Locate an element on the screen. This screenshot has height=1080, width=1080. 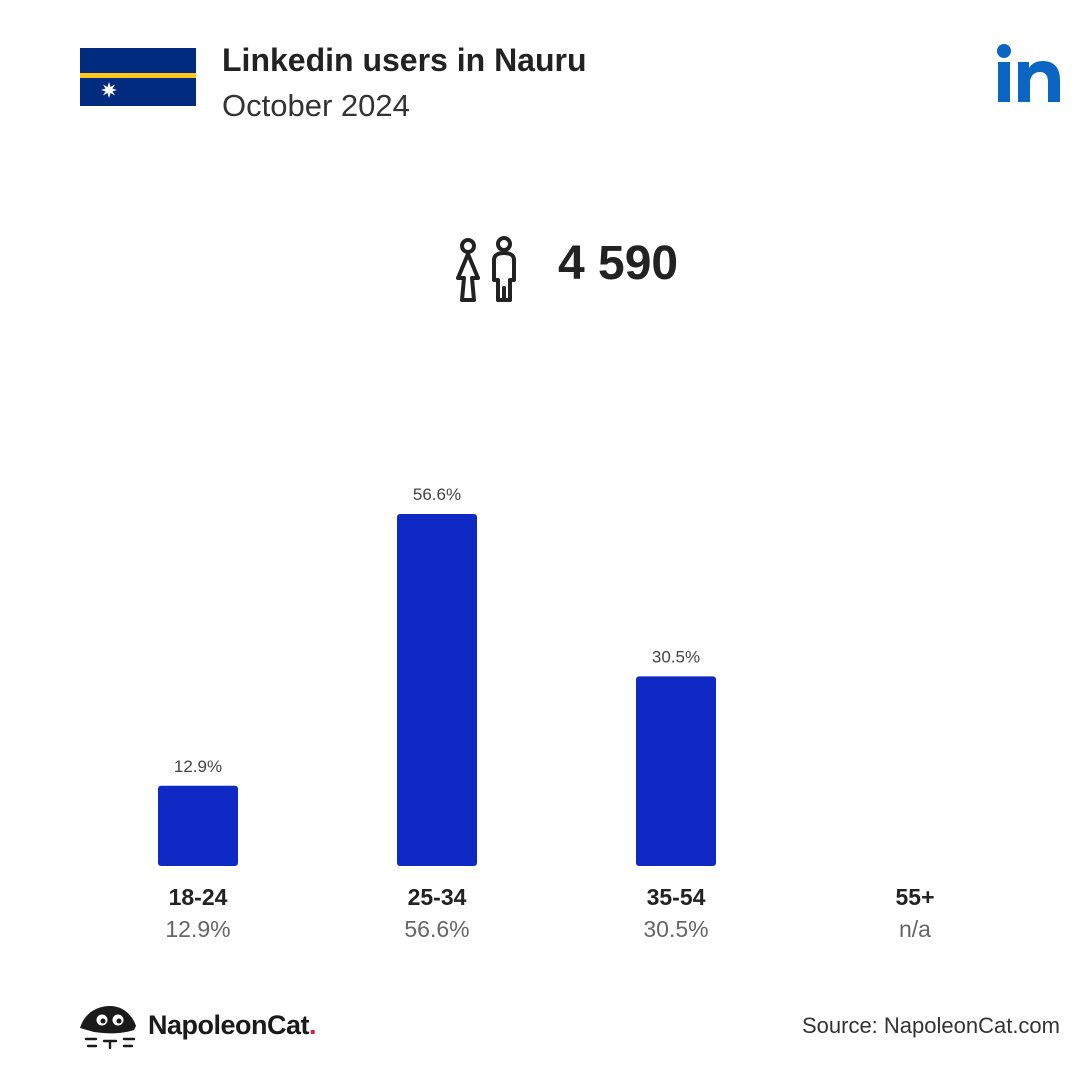
users-icon is located at coordinates (486, 269).